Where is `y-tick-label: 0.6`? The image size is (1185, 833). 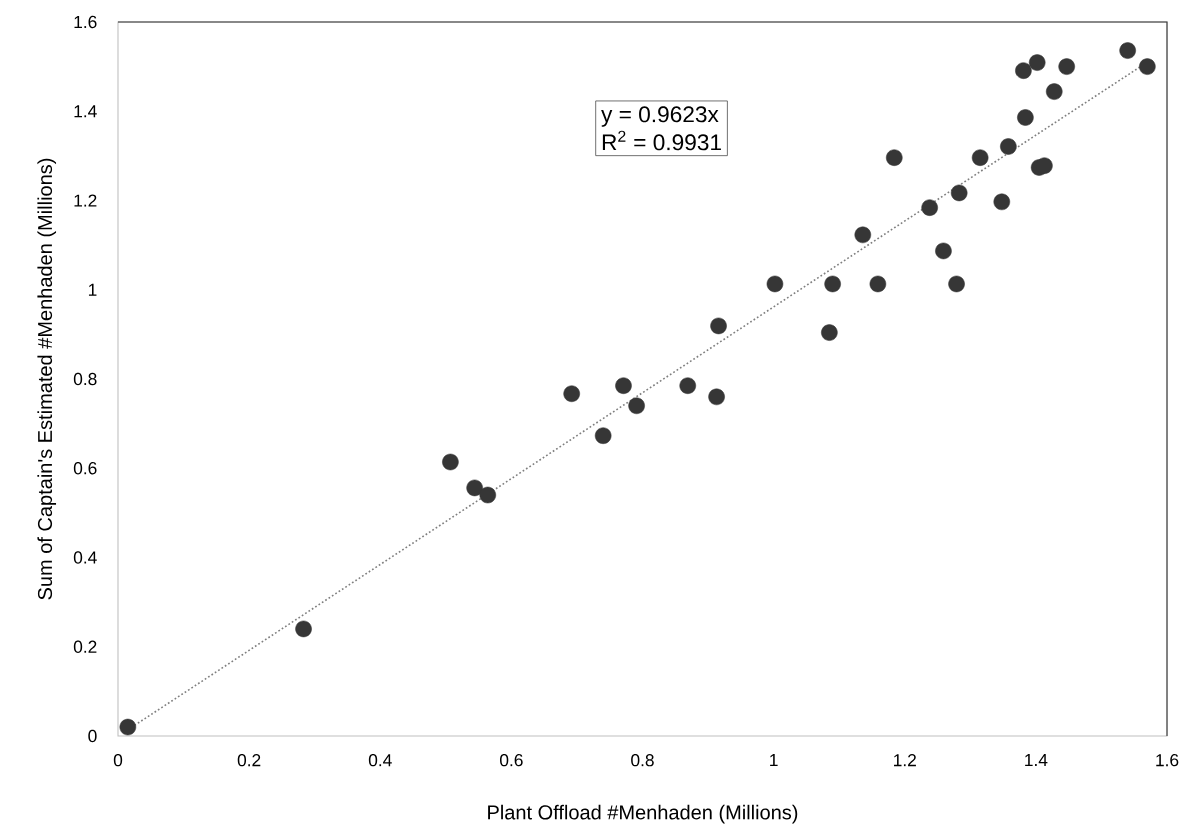
y-tick-label: 0.6 is located at coordinates (85, 468).